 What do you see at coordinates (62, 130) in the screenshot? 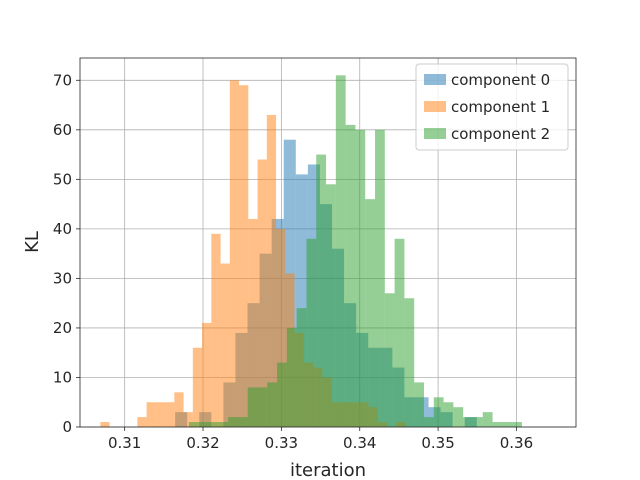
I see `y-tick-label: 60` at bounding box center [62, 130].